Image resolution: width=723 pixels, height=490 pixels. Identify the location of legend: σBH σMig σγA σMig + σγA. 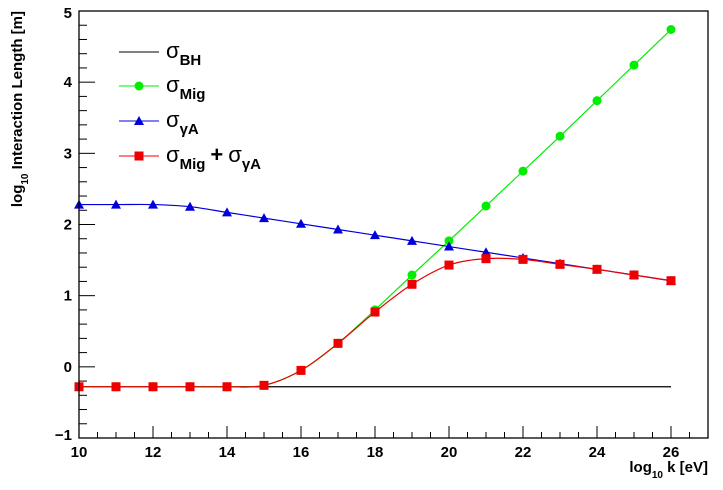
(190, 105).